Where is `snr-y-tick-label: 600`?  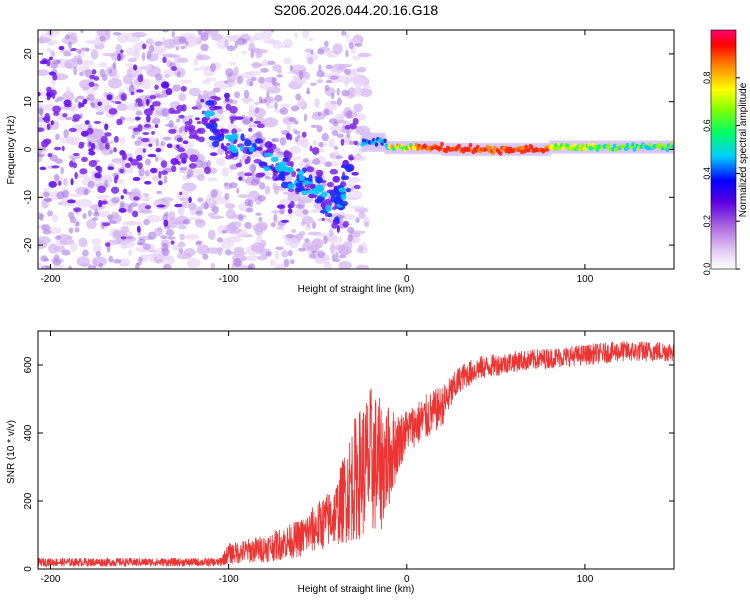 snr-y-tick-label: 600 is located at coordinates (28, 364).